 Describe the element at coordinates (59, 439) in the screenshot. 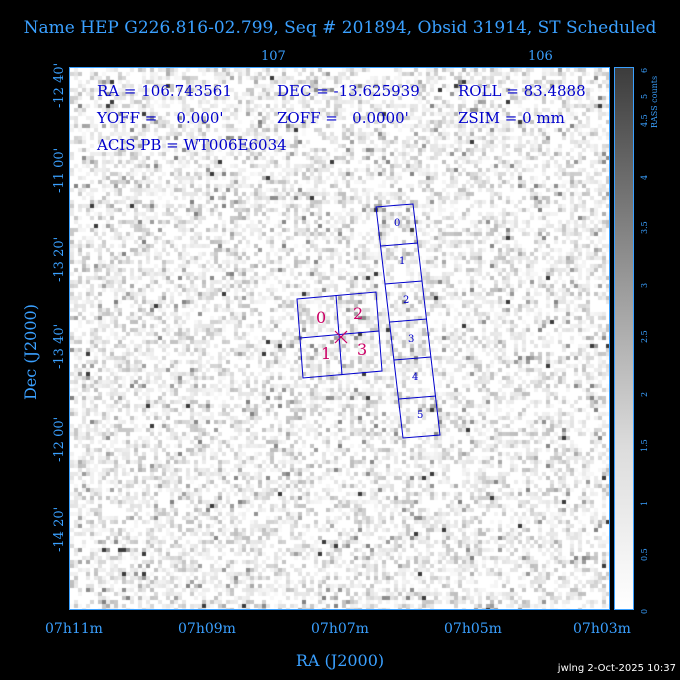

I see `left-tick-5: -12 00'` at that location.